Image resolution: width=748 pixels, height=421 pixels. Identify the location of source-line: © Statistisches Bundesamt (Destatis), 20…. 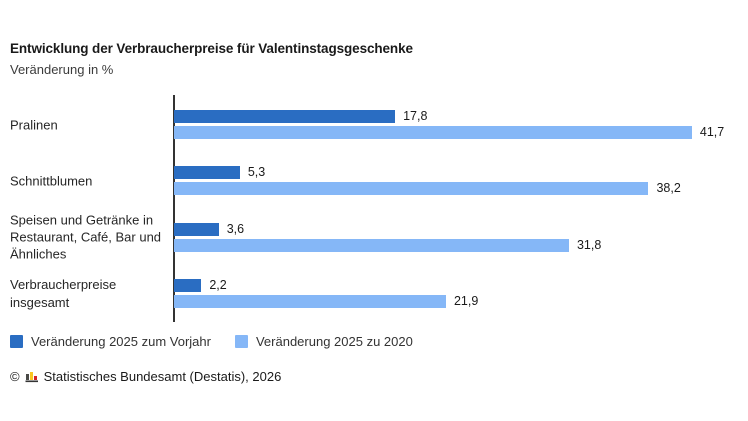
(145, 376).